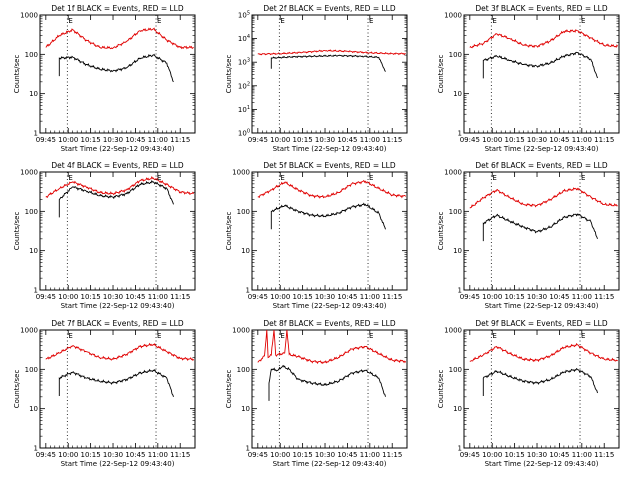 Image resolution: width=640 pixels, height=480 pixels. What do you see at coordinates (329, 323) in the screenshot?
I see `panel-title: Det 8f BLACK = Events, RED = LLD` at bounding box center [329, 323].